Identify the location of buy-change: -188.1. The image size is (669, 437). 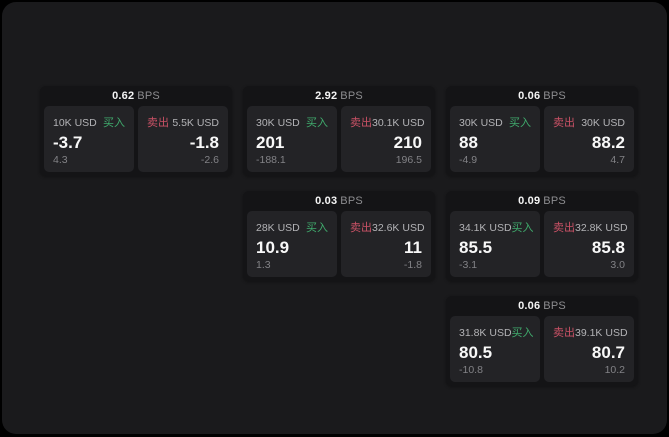
(271, 159).